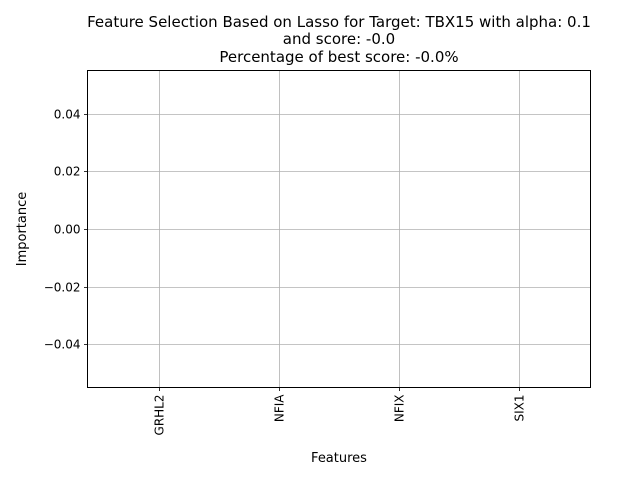  Describe the element at coordinates (280, 408) in the screenshot. I see `x-tick-label: NFIA` at that location.